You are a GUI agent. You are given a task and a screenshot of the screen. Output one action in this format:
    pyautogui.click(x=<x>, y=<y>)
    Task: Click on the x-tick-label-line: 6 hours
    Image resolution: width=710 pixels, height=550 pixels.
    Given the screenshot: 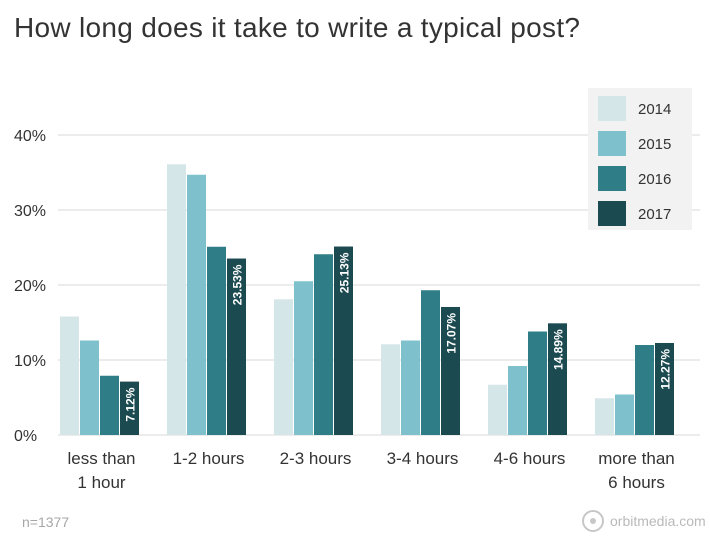 What is the action you would take?
    pyautogui.click(x=636, y=482)
    